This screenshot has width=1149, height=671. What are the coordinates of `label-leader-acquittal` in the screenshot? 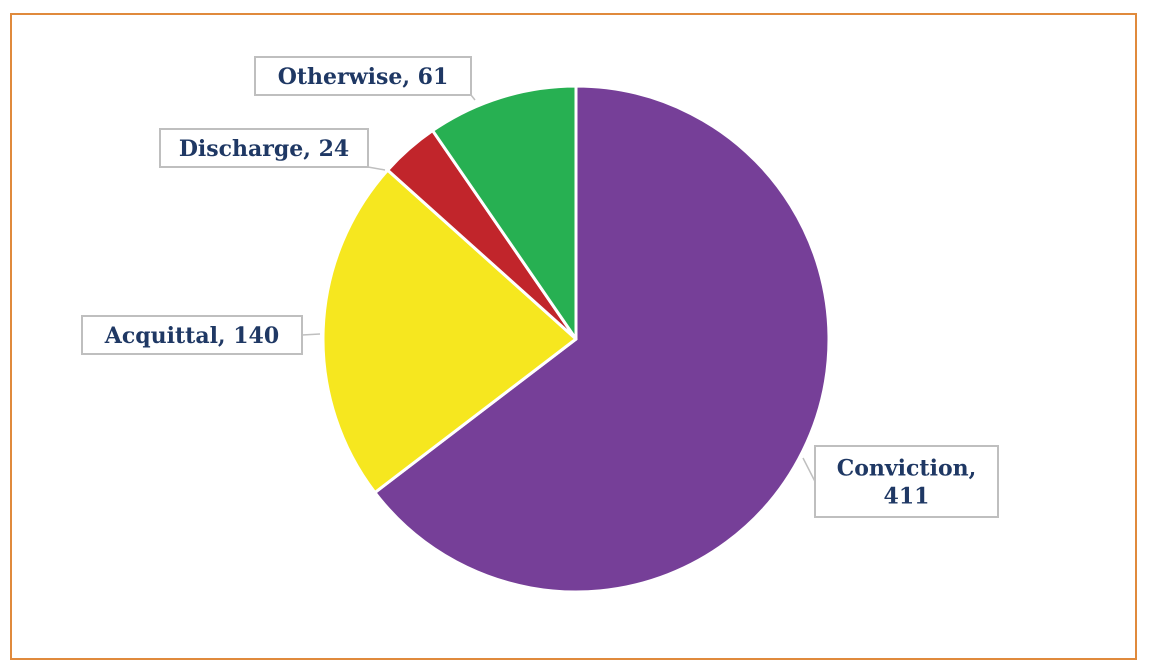 It's located at (311, 334).